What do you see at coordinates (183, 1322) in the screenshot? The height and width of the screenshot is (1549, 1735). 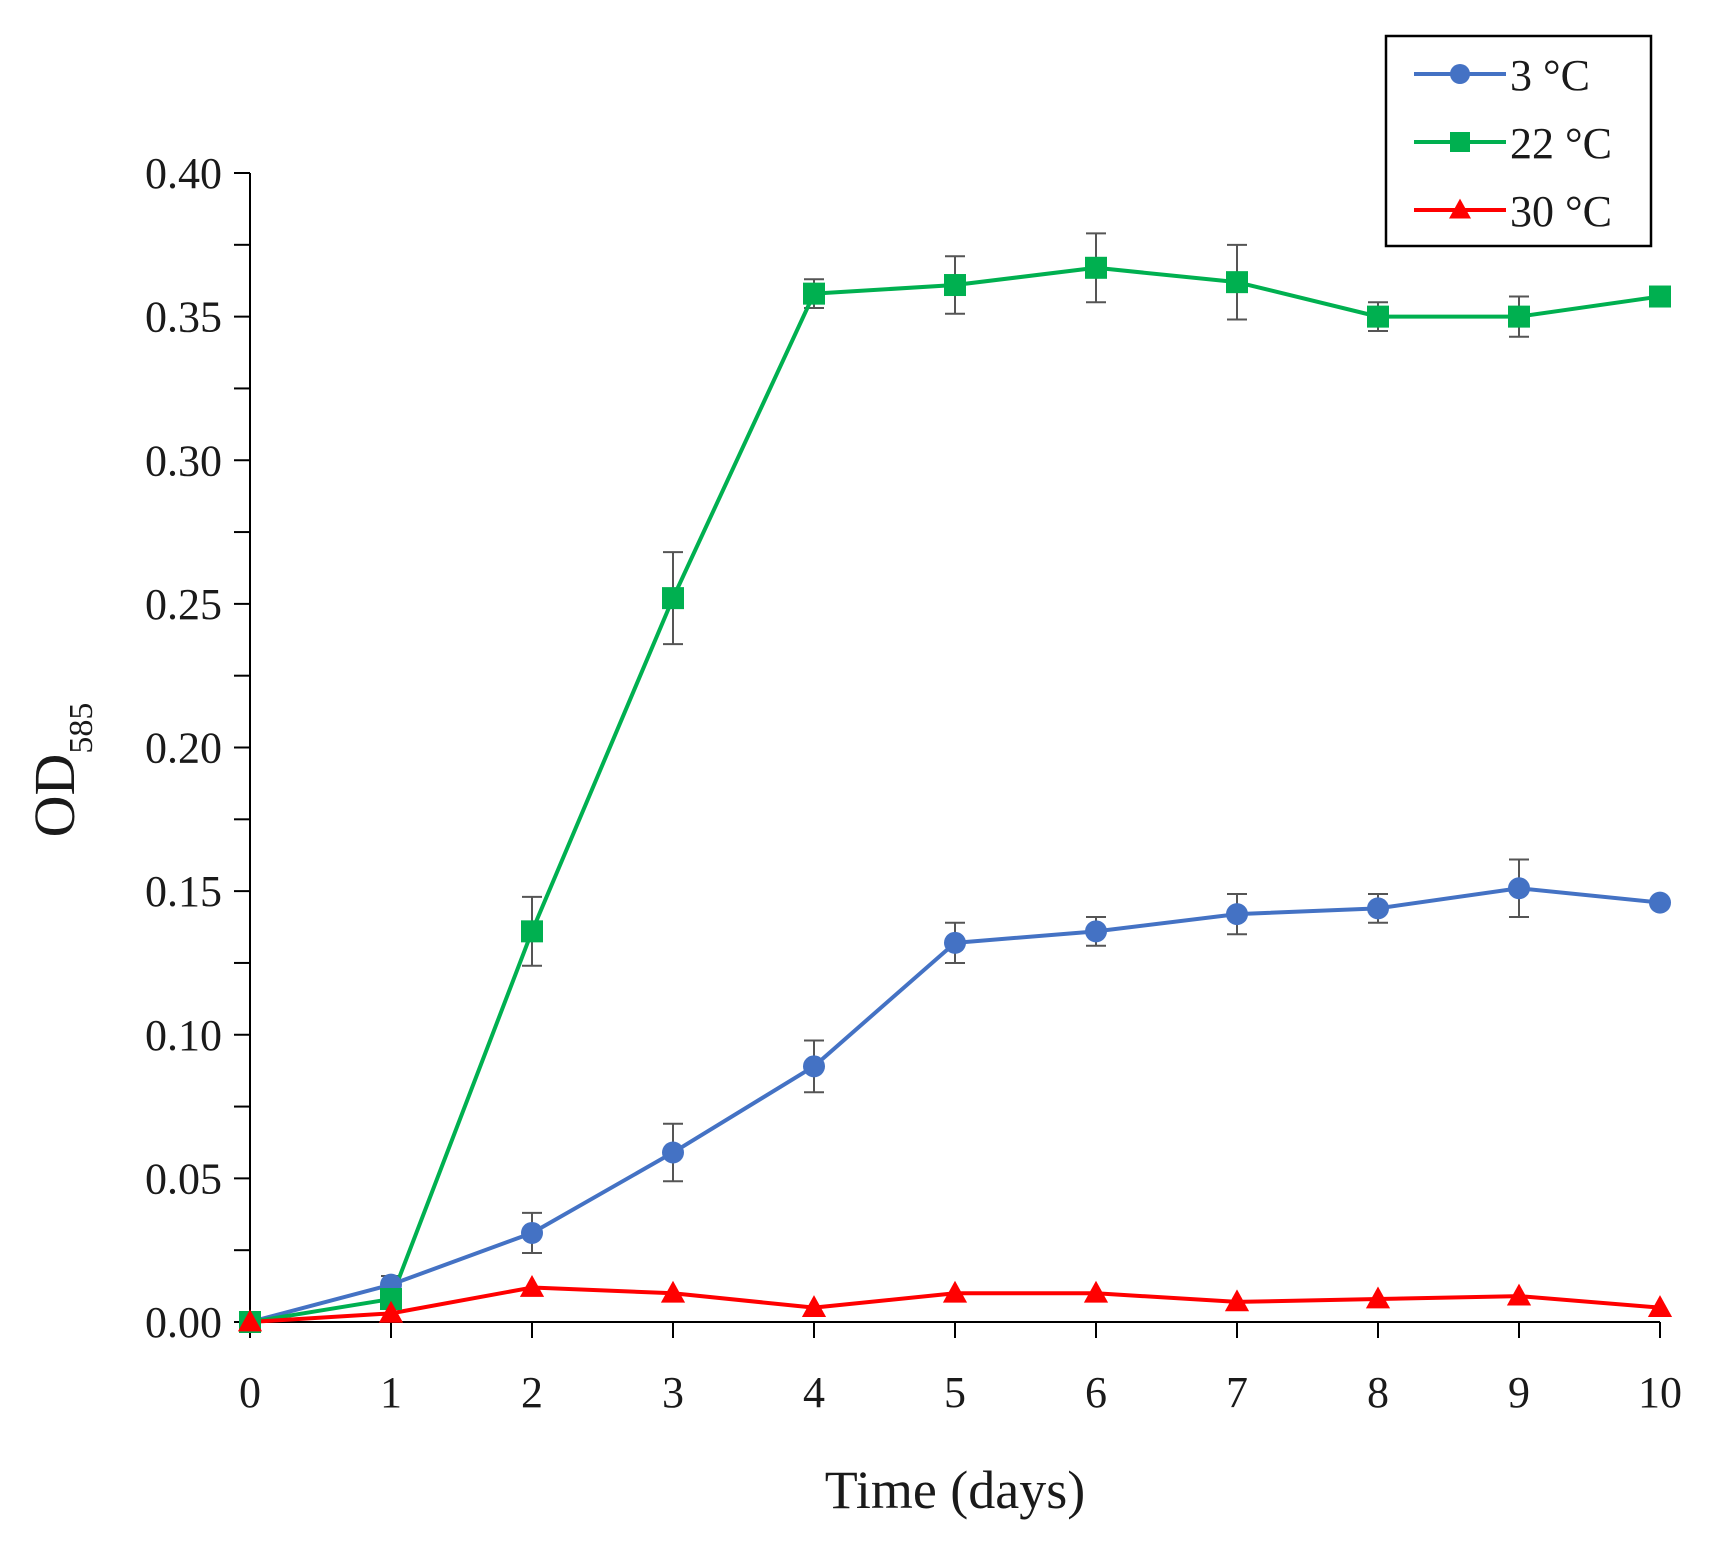 I see `y-tick-label: 0.00` at bounding box center [183, 1322].